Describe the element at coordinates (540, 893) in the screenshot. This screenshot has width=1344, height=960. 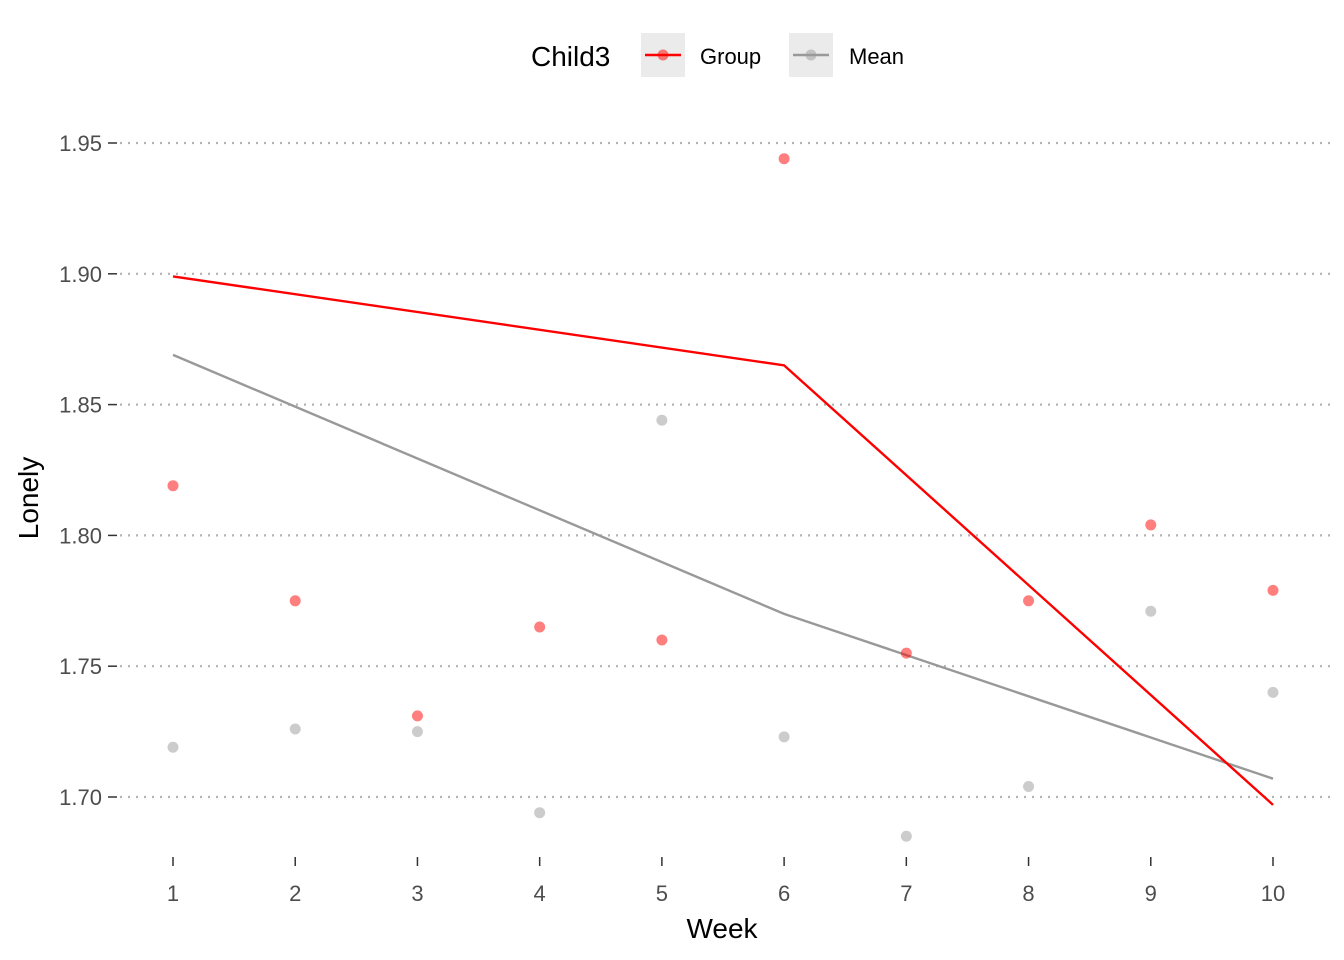
I see `x-tick-label: 4` at that location.